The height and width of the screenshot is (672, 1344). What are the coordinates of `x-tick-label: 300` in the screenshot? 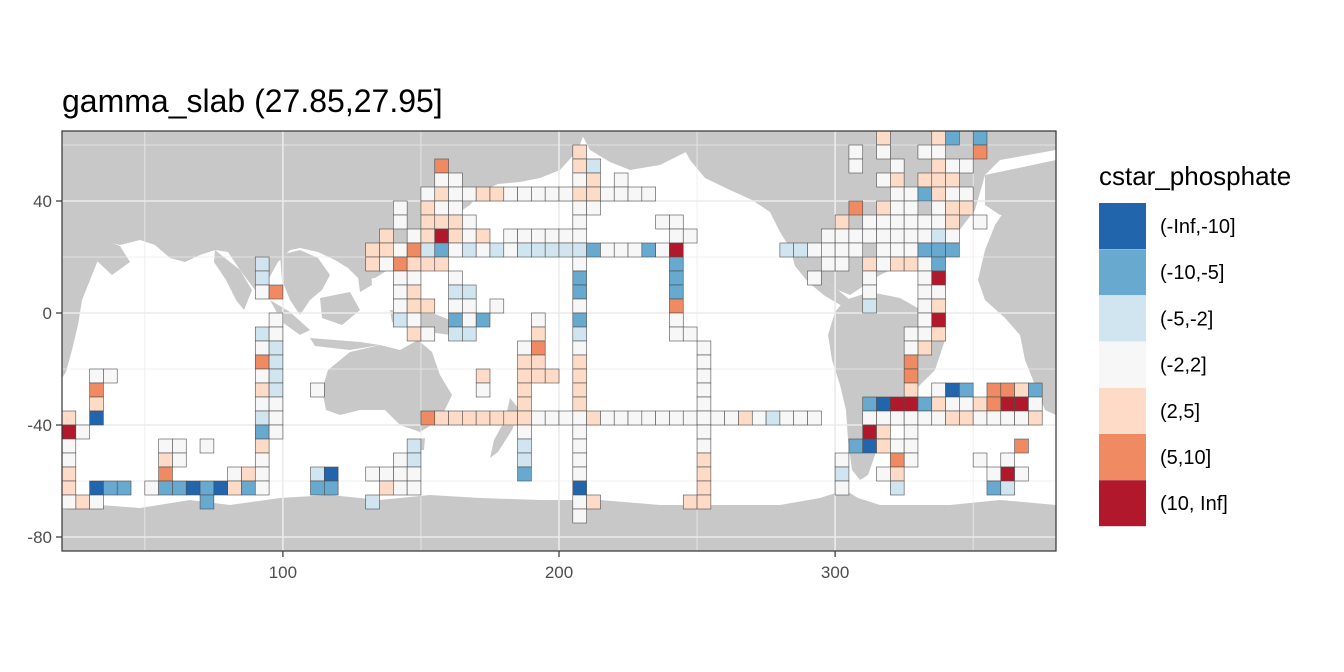 It's located at (835, 572).